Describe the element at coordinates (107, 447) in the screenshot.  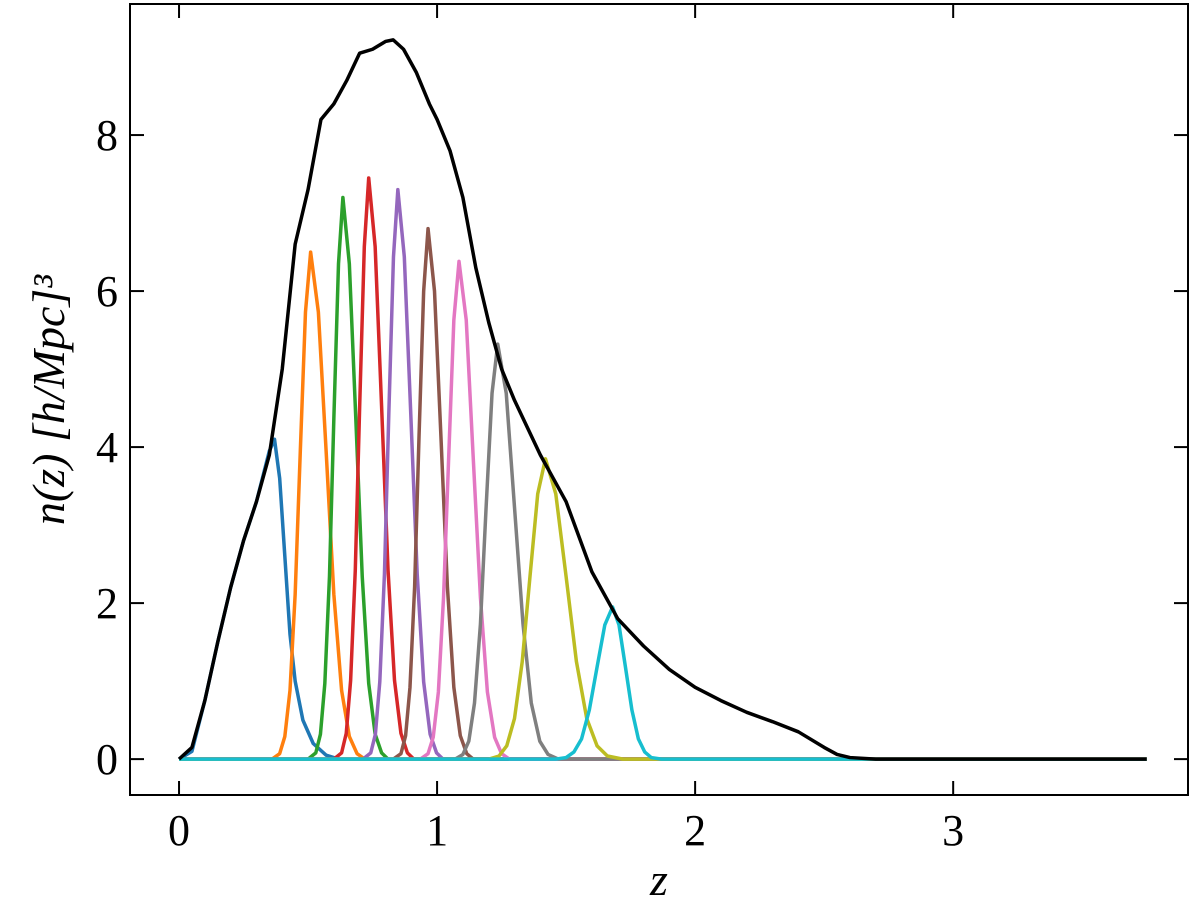
I see `y-tick-label: 4` at that location.